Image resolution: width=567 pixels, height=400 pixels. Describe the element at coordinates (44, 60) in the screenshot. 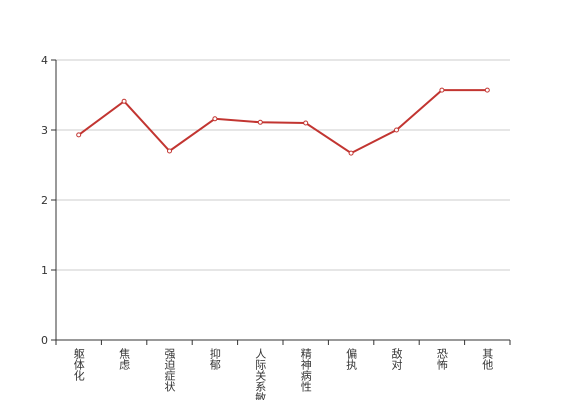

I see `y-tick-label: 4` at that location.